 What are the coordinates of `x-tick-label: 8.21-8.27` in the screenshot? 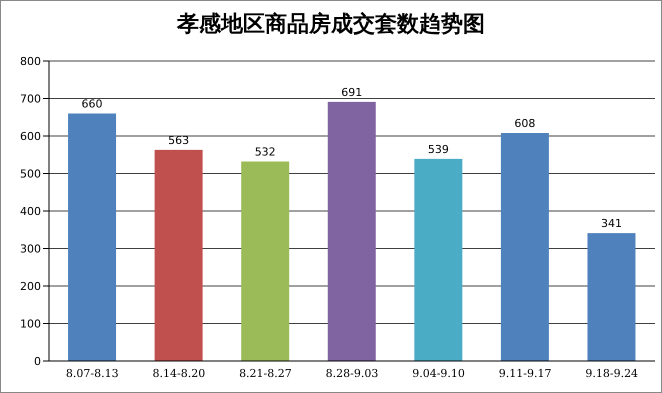 It's located at (265, 373).